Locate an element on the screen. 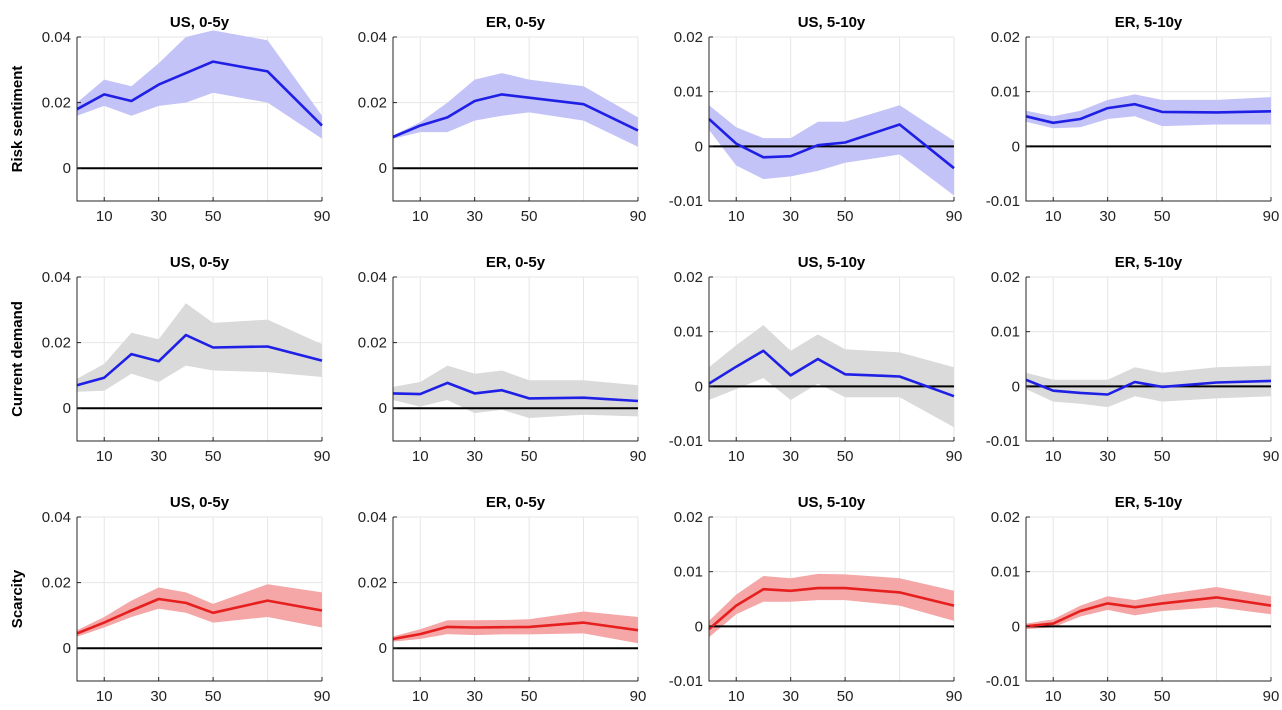 This screenshot has height=710, width=1282. row-label: Current demand is located at coordinates (17, 359).